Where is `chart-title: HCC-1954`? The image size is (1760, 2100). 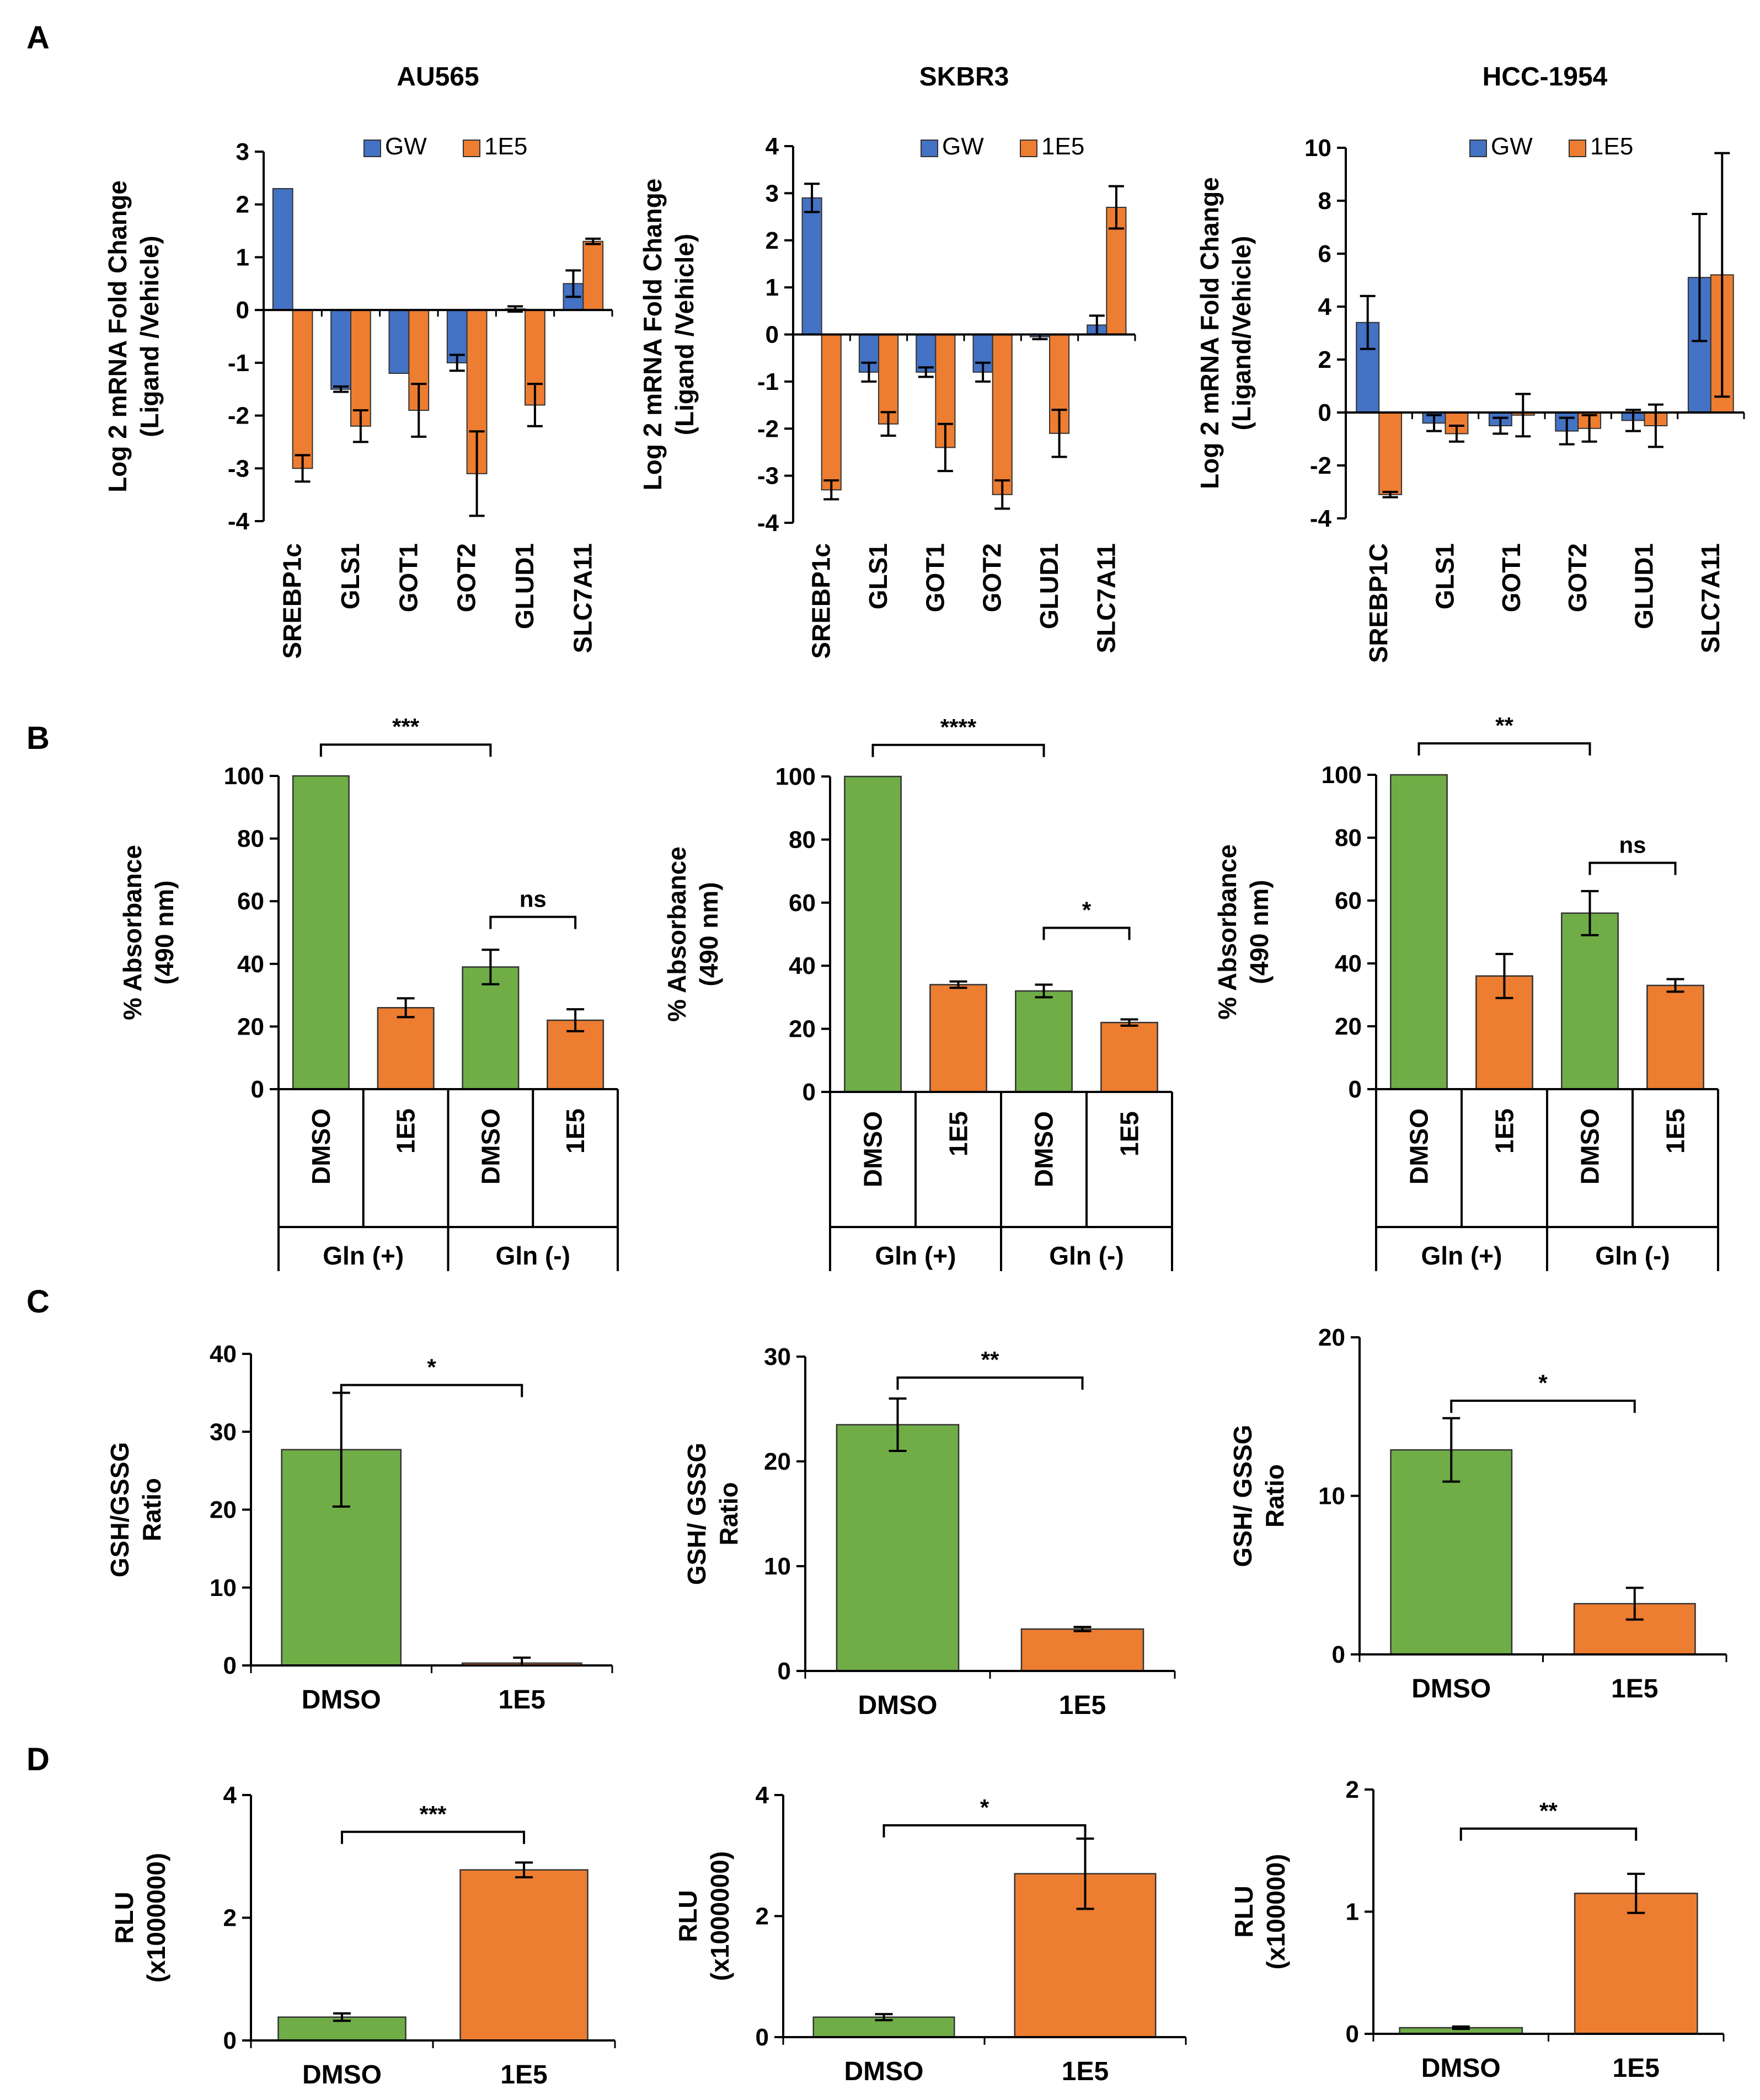 chart-title: HCC-1954 is located at coordinates (1545, 77).